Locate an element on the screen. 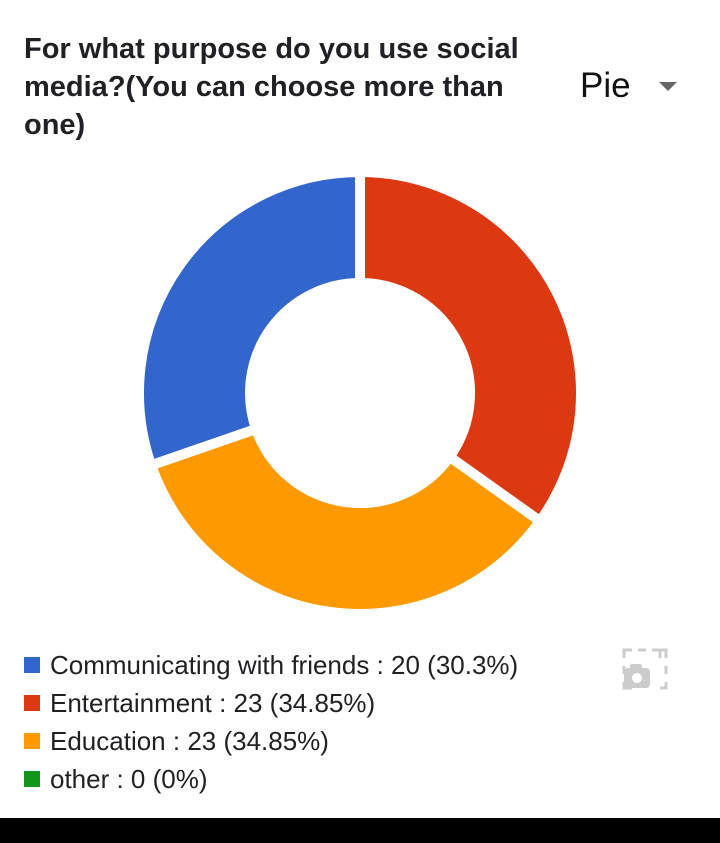 Image resolution: width=720 pixels, height=843 pixels. chart-type-dropdown: Pie is located at coordinates (628, 86).